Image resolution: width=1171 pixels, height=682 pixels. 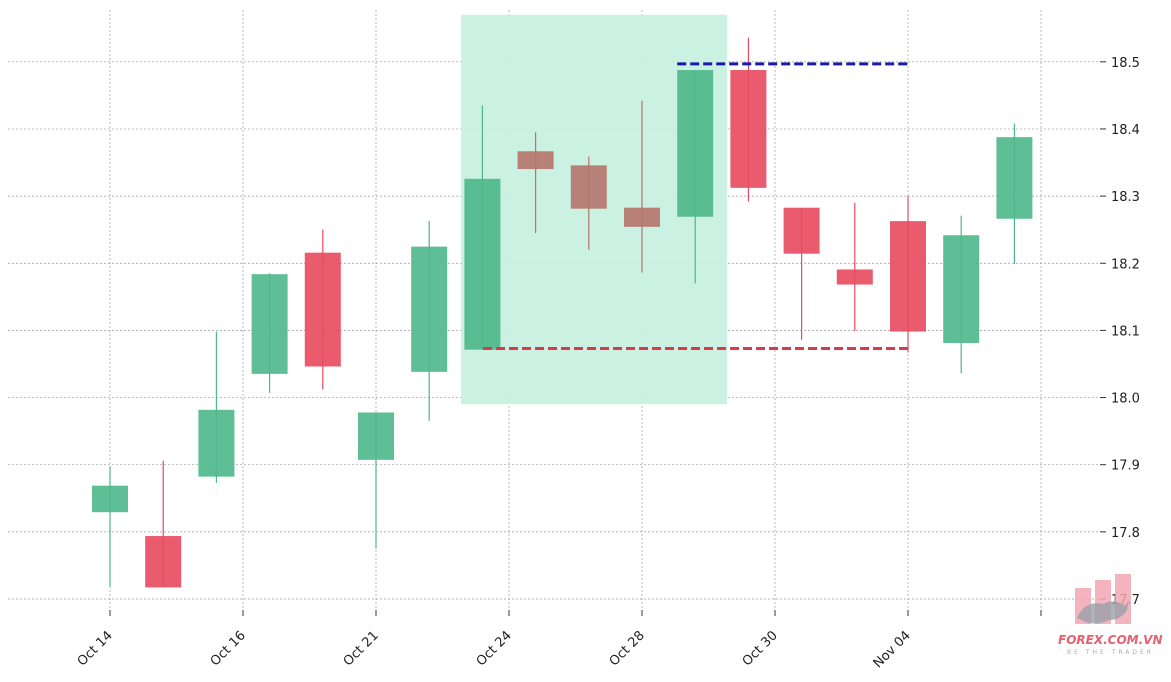 What do you see at coordinates (1125, 533) in the screenshot?
I see `y-tick-label: 17.8` at bounding box center [1125, 533].